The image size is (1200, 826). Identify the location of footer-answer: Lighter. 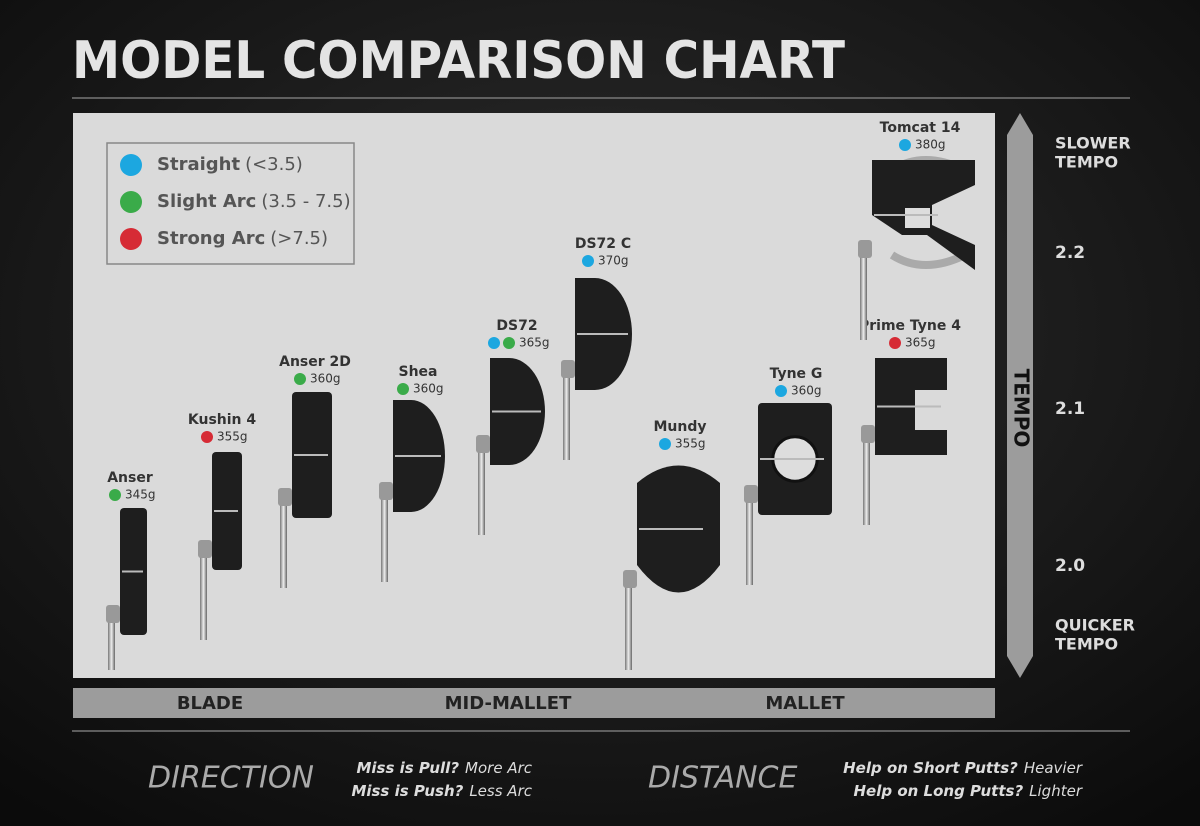
(1056, 791).